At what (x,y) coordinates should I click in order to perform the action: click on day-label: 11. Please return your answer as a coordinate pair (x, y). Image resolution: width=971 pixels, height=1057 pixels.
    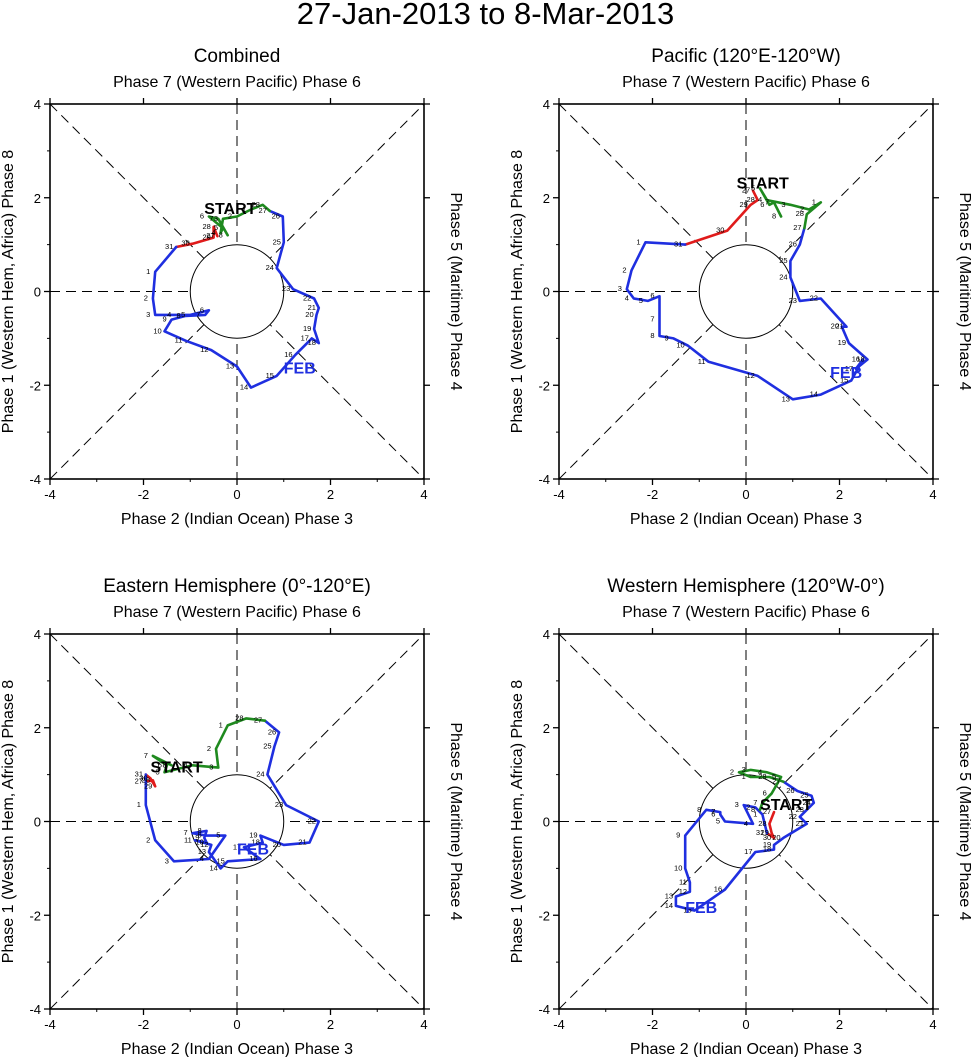
    Looking at the image, I should click on (702, 361).